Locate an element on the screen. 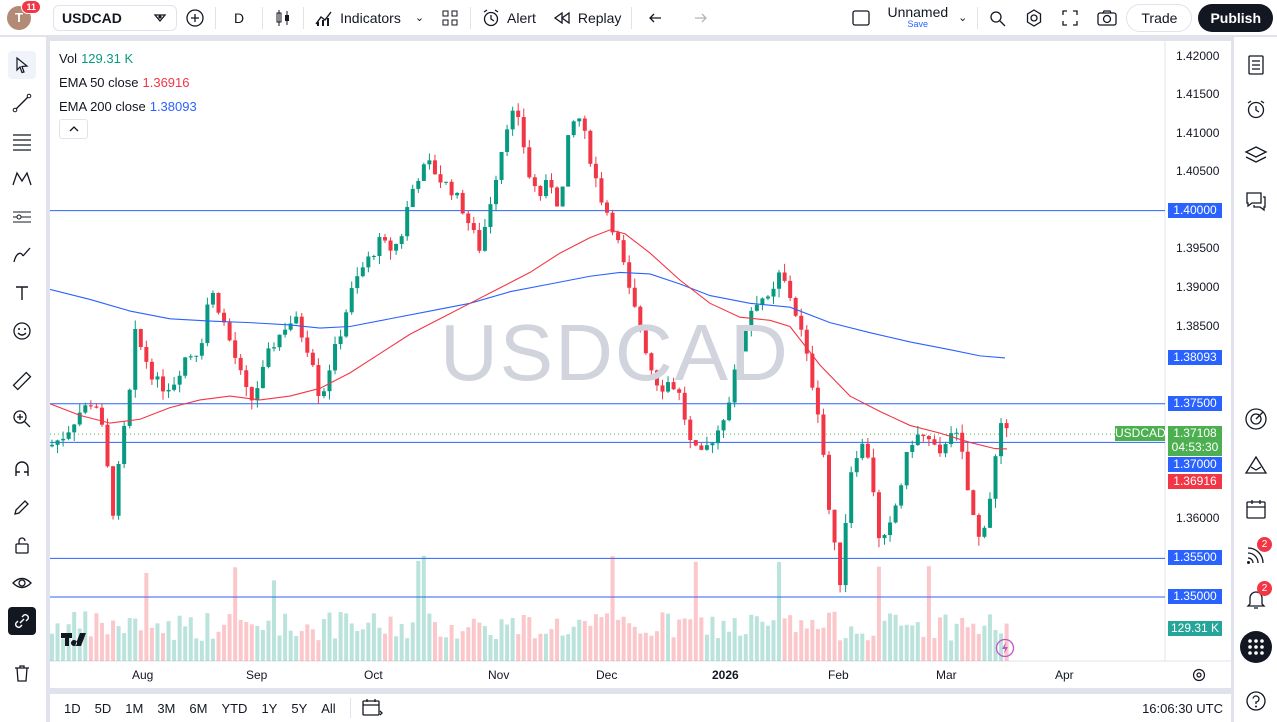  replay-button: Replay is located at coordinates (587, 18).